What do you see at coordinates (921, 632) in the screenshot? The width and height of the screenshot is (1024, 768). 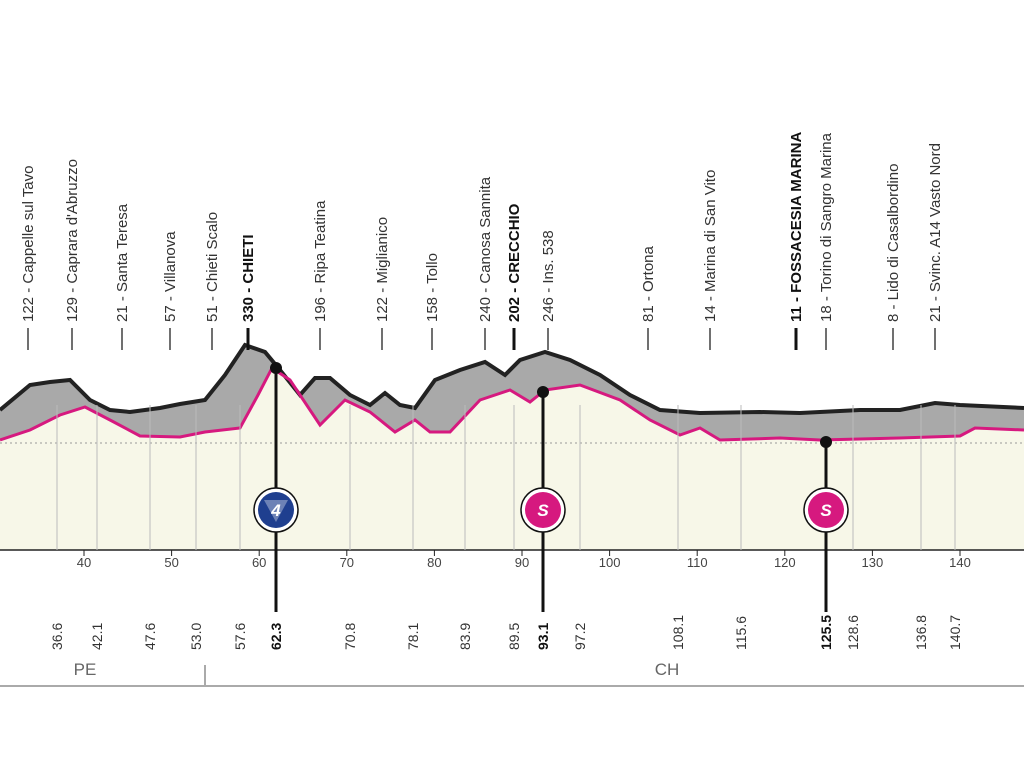 I see `km-label: 136.8` at bounding box center [921, 632].